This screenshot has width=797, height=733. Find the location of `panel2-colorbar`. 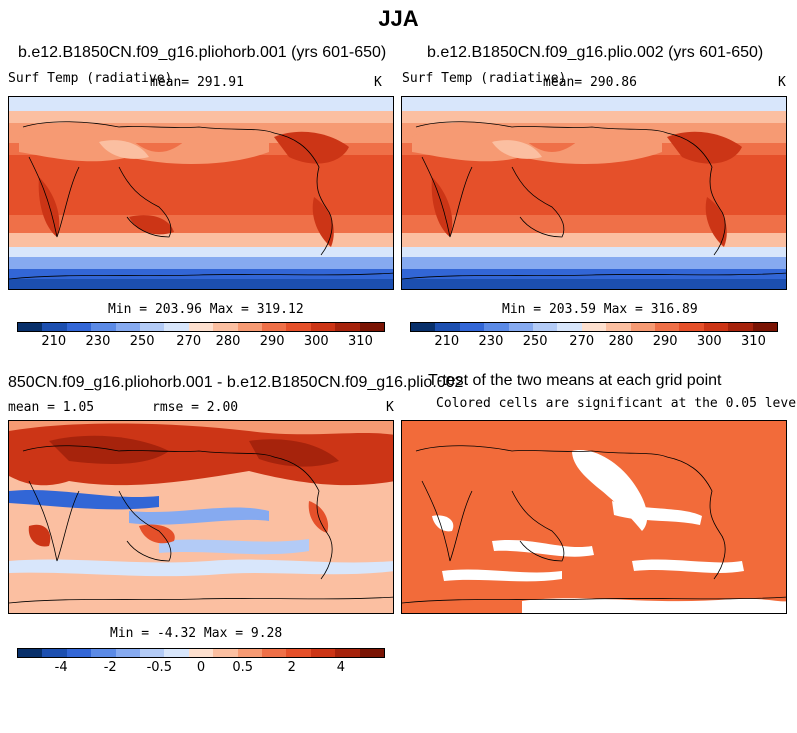

panel2-colorbar is located at coordinates (594, 327).